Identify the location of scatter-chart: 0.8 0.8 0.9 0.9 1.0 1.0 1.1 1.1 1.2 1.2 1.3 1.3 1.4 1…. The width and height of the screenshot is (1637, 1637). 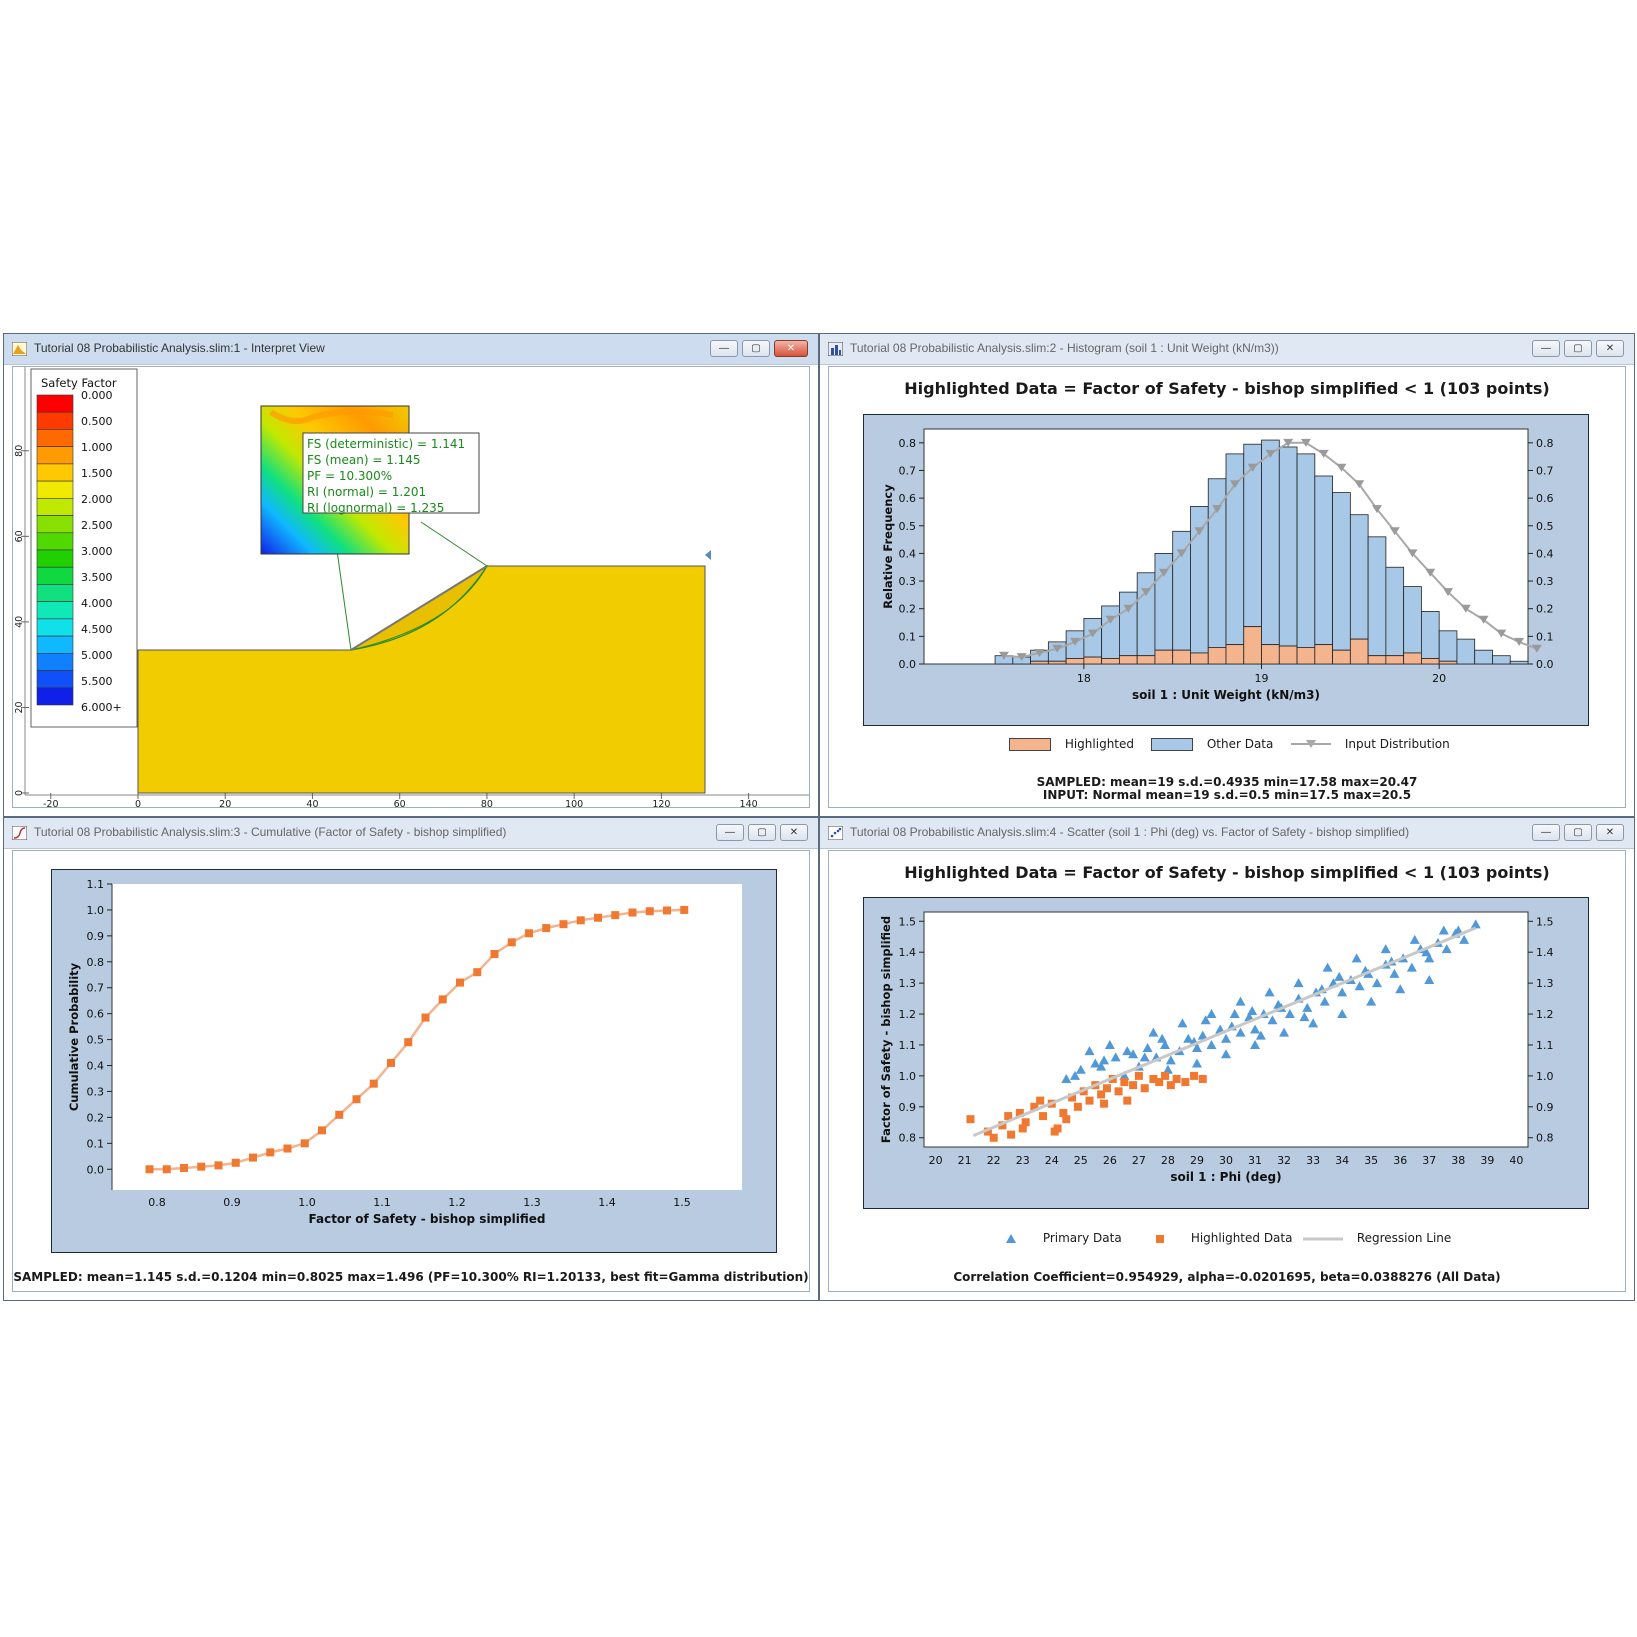
(1226, 1053).